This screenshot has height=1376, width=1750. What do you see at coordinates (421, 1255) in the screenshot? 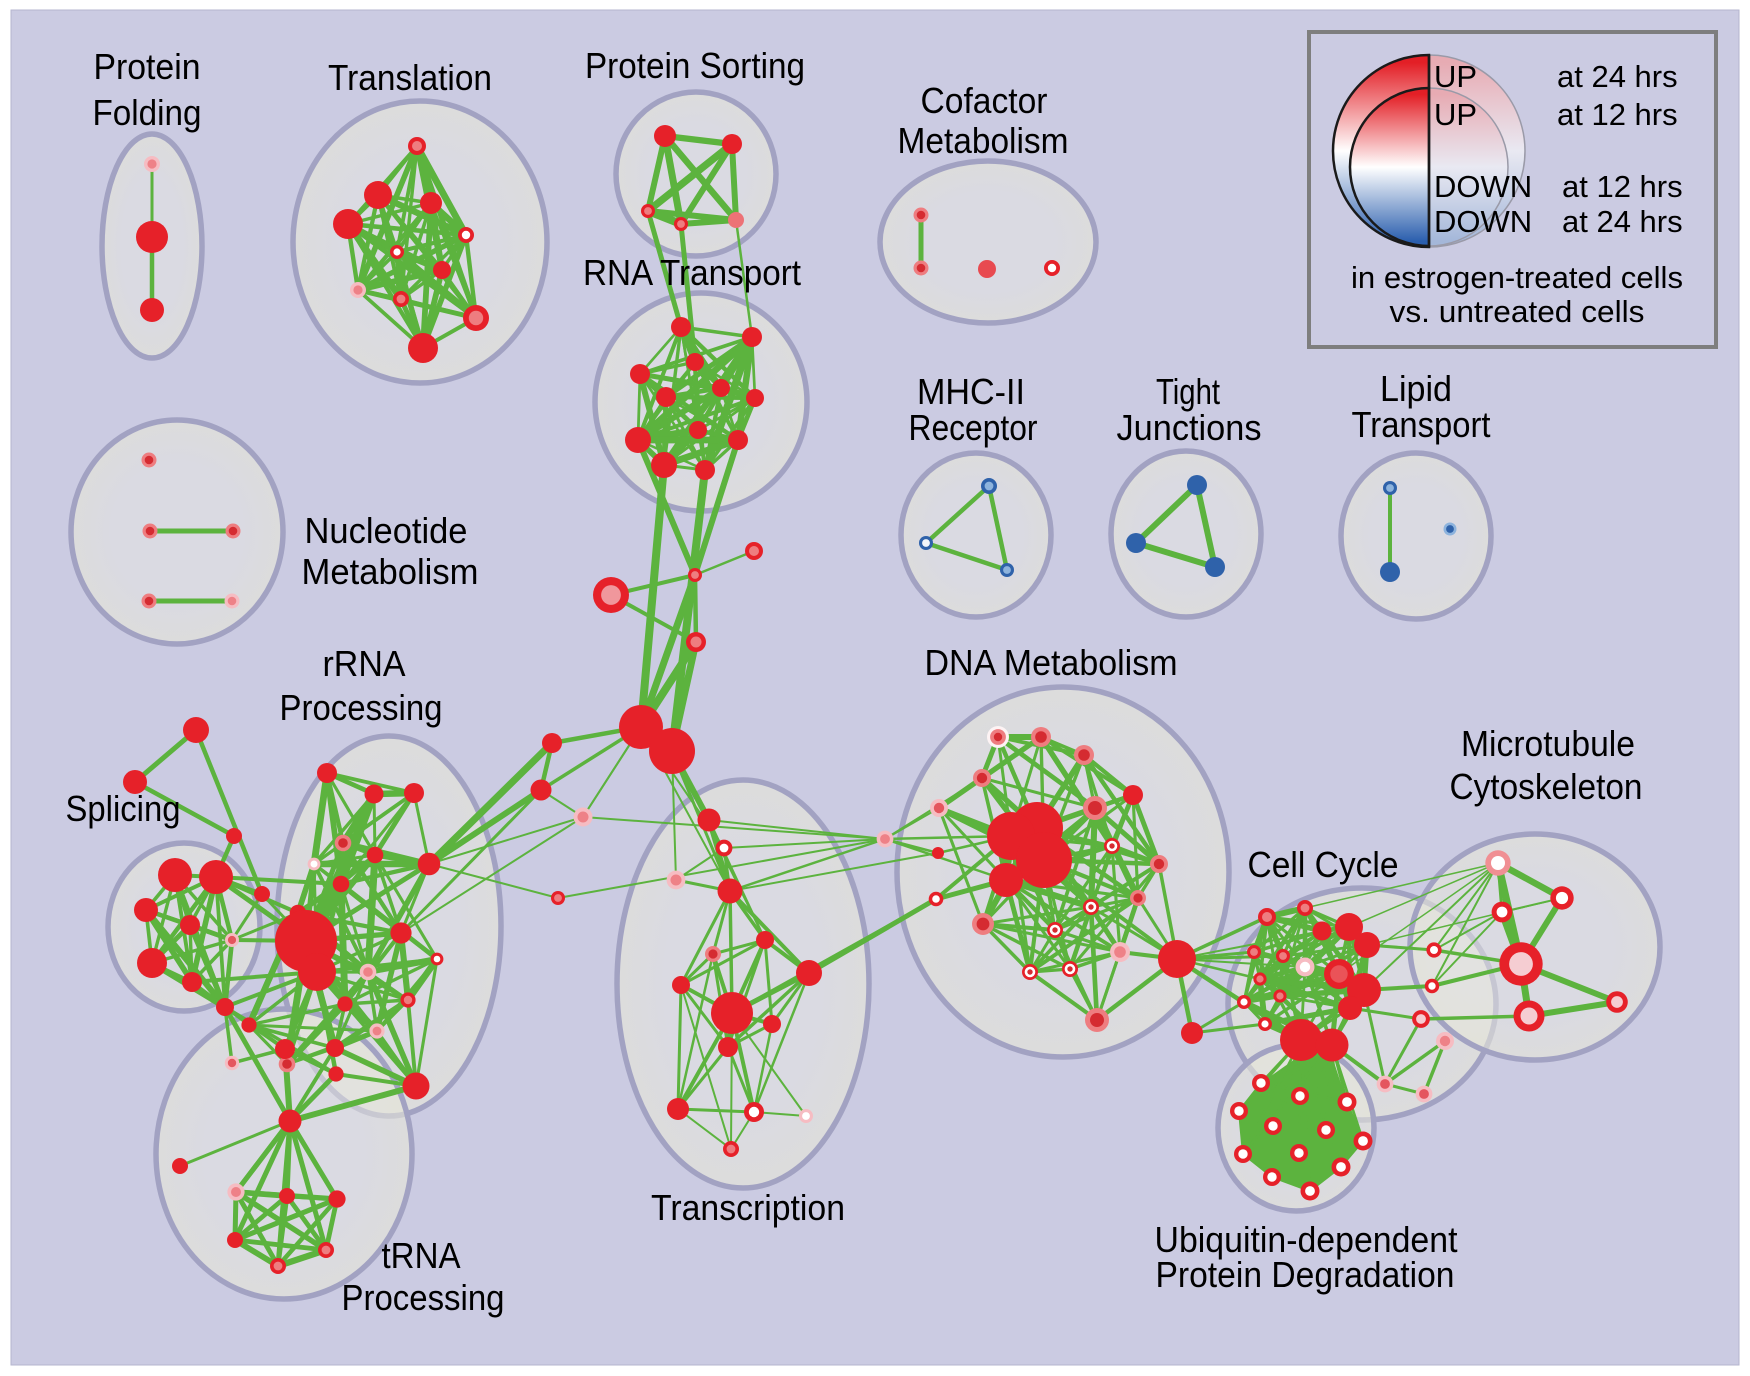
I see `svg-text: tRNA` at bounding box center [421, 1255].